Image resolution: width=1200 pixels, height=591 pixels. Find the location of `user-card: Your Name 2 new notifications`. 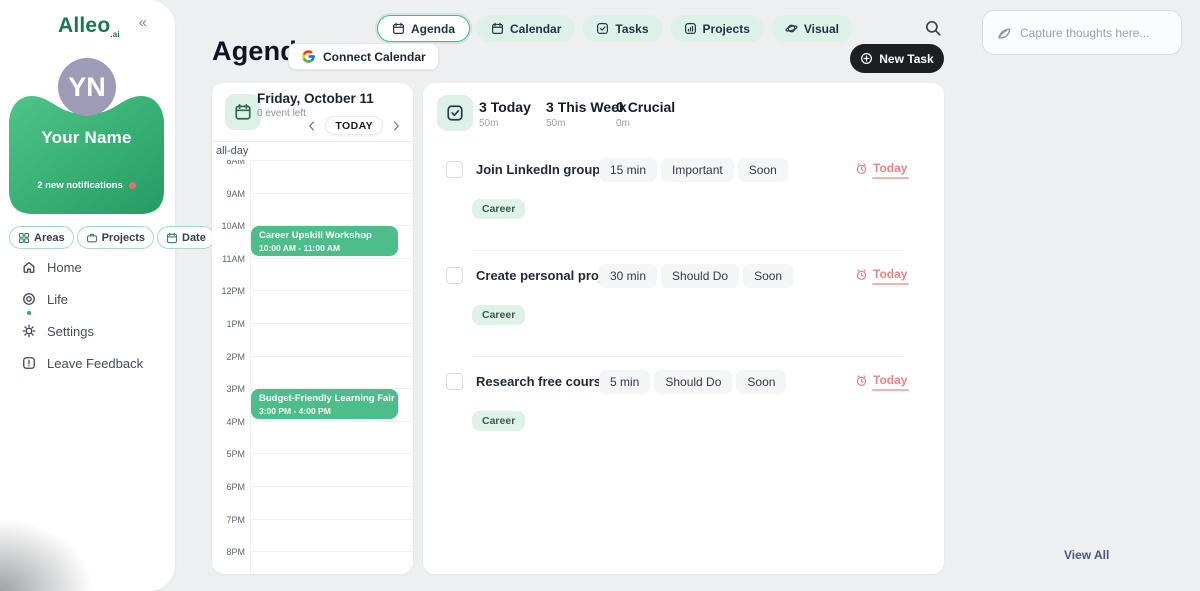

user-card: Your Name 2 new notifications is located at coordinates (86, 150).